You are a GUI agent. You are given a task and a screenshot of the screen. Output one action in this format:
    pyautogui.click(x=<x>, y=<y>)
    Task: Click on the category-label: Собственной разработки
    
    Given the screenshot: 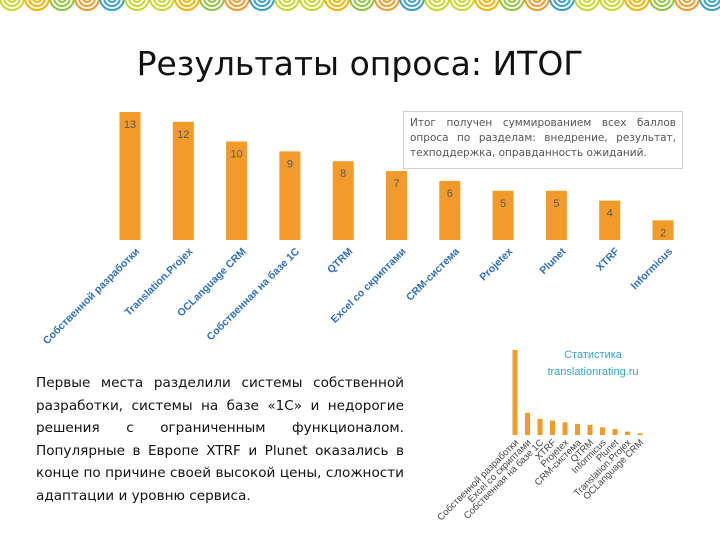 What is the action you would take?
    pyautogui.click(x=91, y=296)
    